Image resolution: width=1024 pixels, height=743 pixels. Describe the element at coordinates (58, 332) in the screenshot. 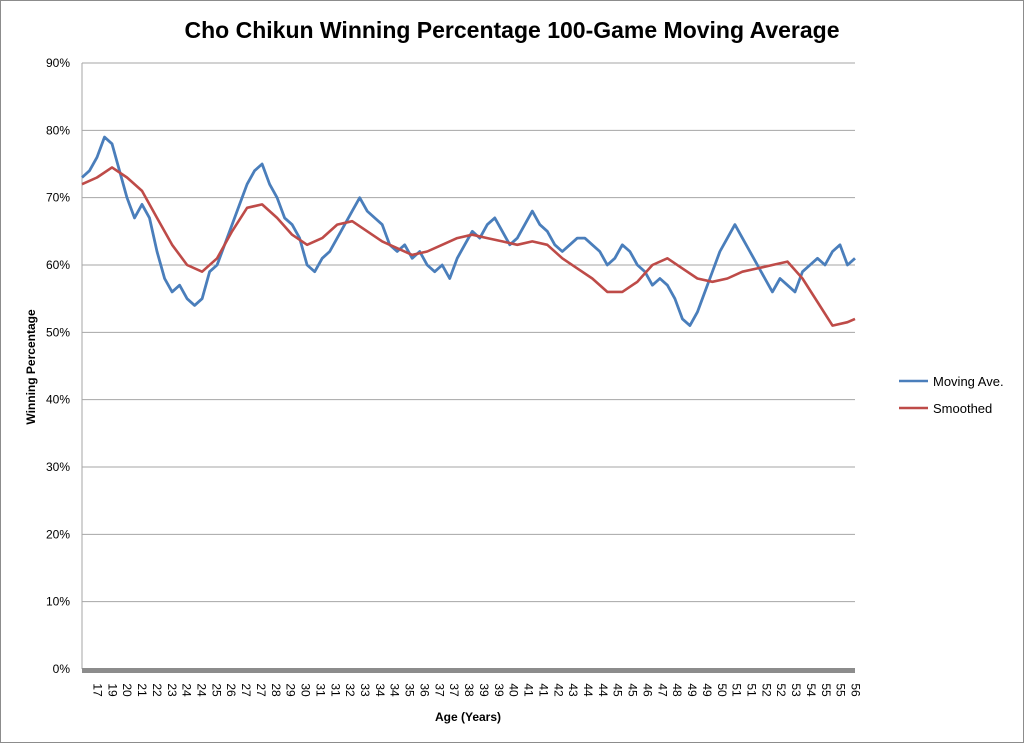

I see `y-tick-label: 50%` at that location.